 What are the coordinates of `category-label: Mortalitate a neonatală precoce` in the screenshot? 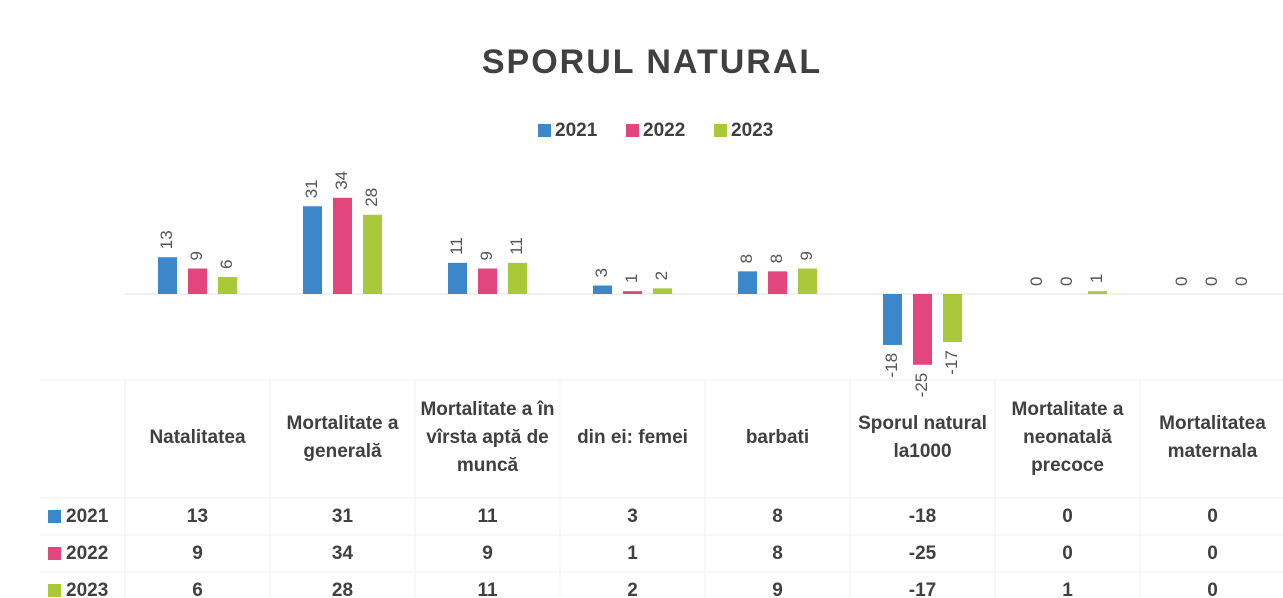 It's located at (1067, 437).